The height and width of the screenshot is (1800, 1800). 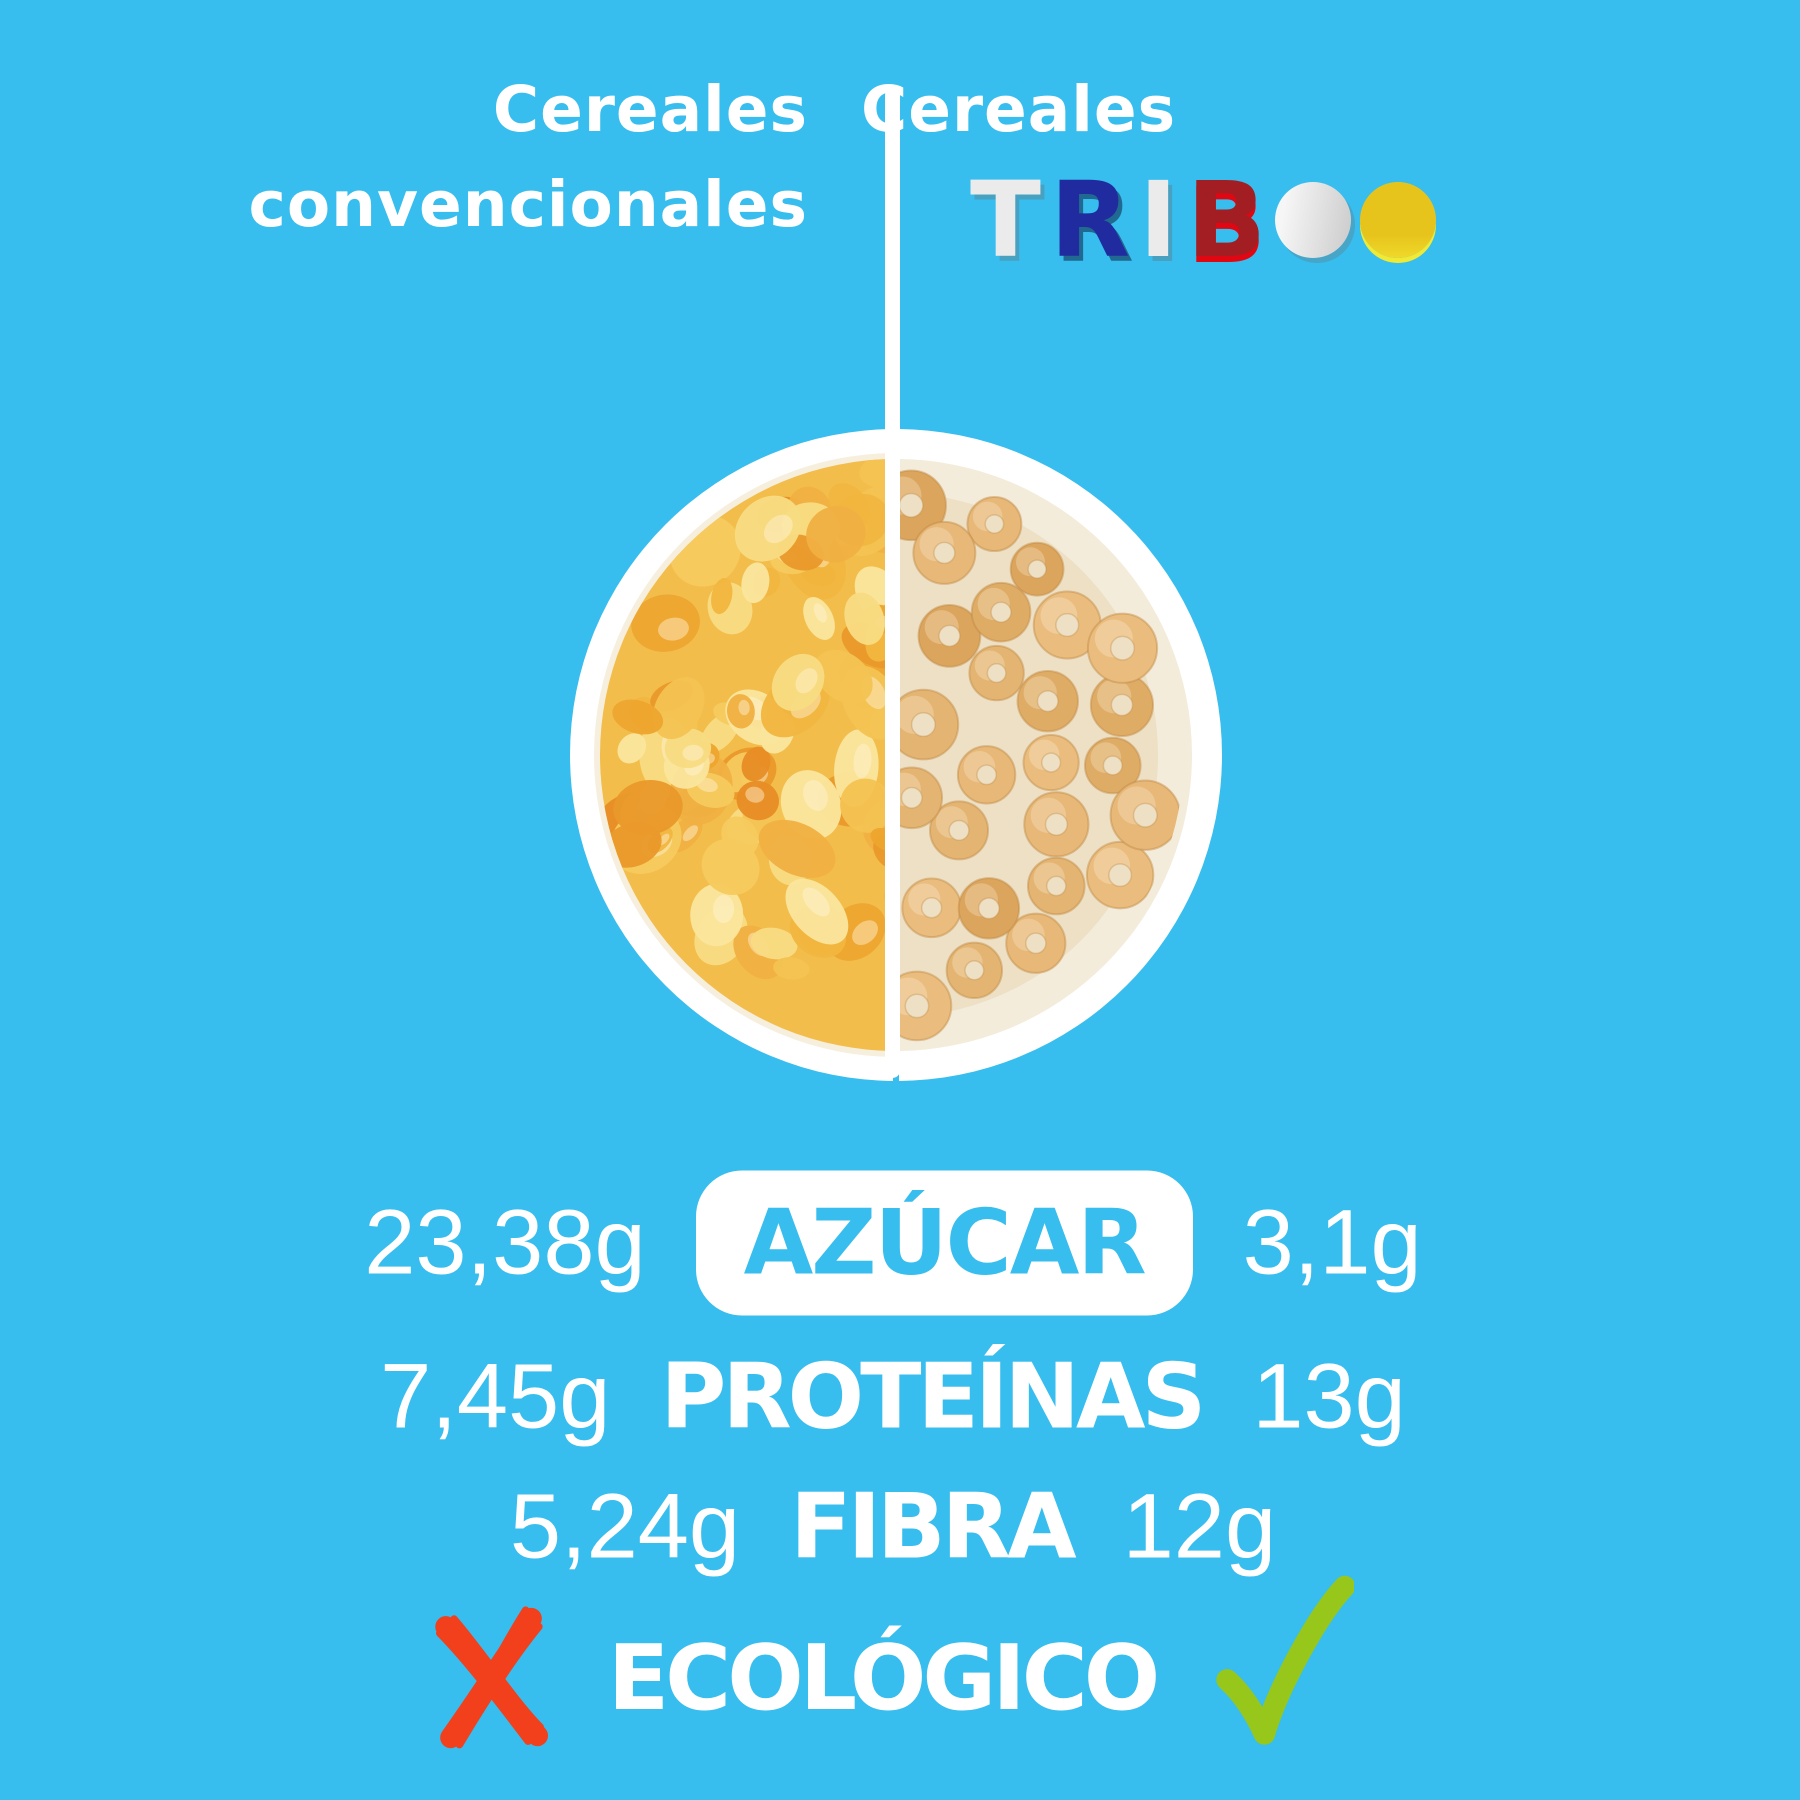 What do you see at coordinates (1329, 1396) in the screenshot?
I see `proteinas-right-value: 13g` at bounding box center [1329, 1396].